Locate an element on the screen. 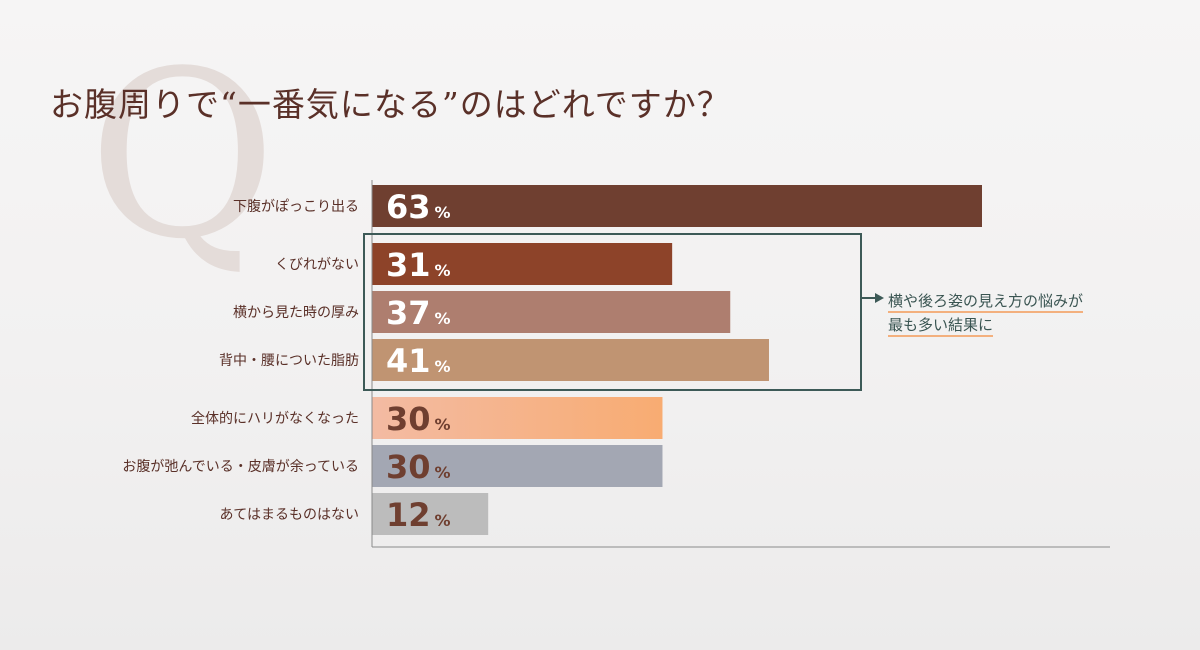  category-label: 下腹がぽっこり出る is located at coordinates (296, 206).